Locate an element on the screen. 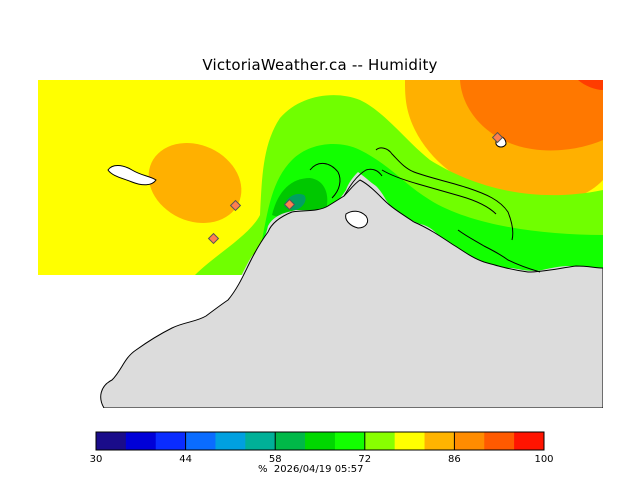 Image resolution: width=640 pixels, height=480 pixels. colorbar-tick-label: 58 is located at coordinates (275, 459).